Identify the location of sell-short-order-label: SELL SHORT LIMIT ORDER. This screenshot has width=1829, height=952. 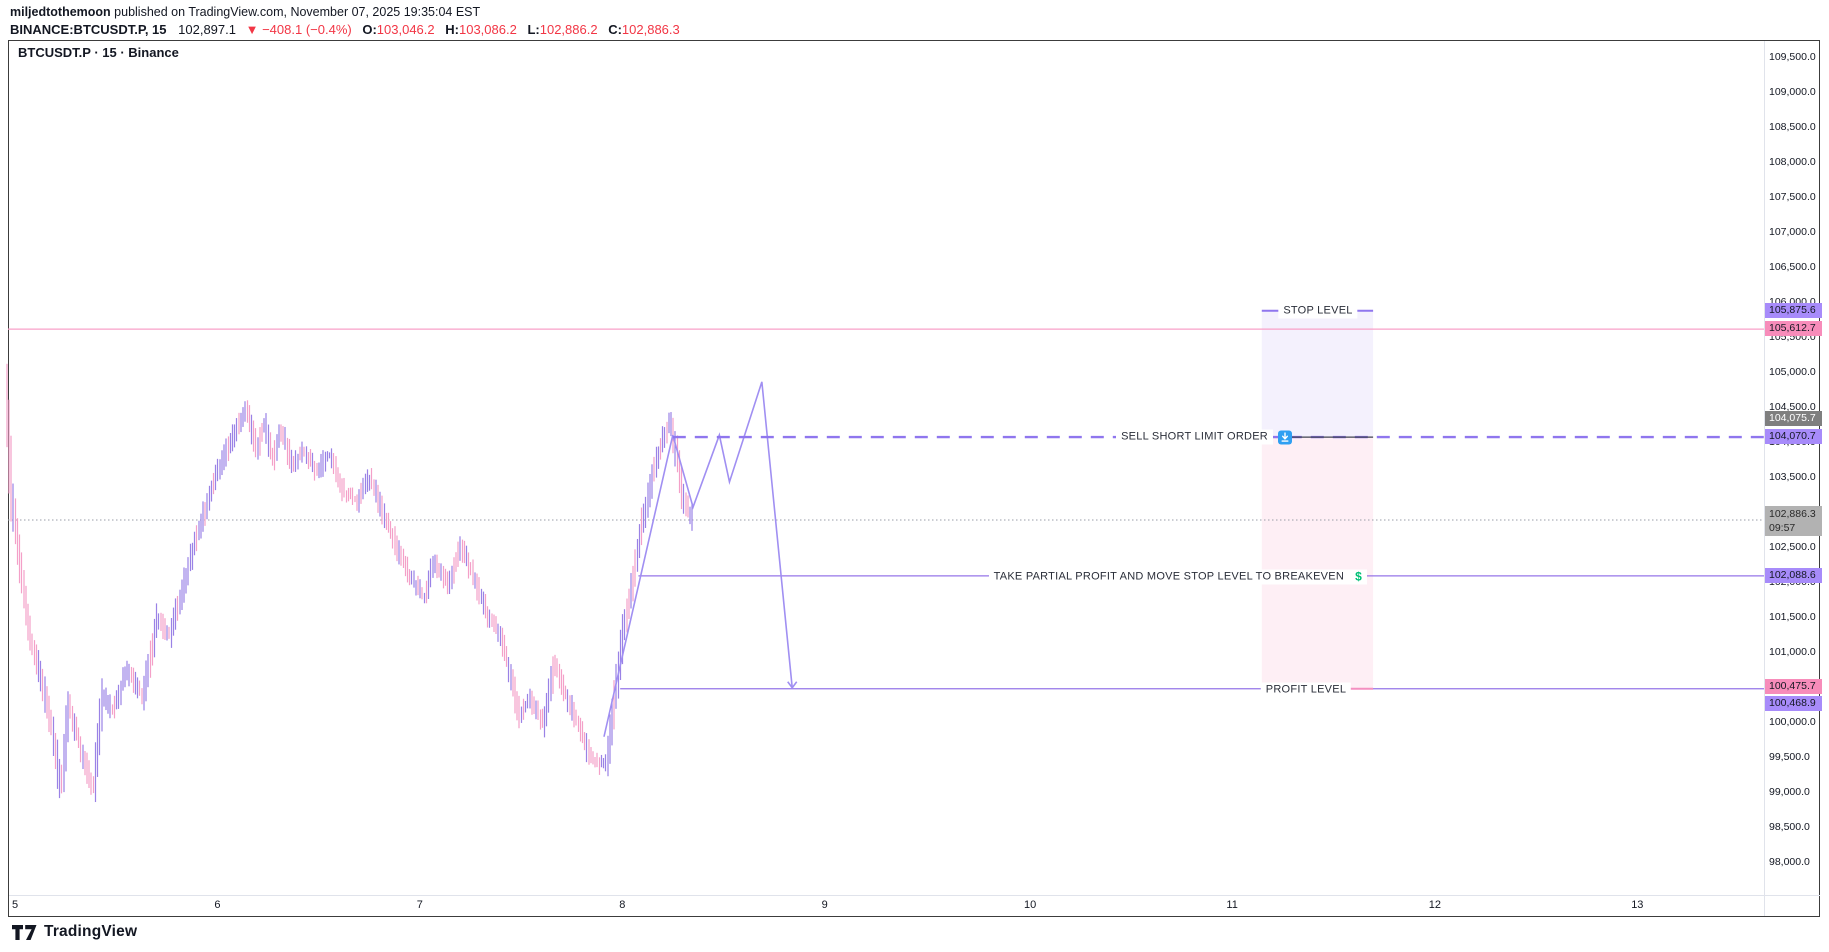
(1194, 437).